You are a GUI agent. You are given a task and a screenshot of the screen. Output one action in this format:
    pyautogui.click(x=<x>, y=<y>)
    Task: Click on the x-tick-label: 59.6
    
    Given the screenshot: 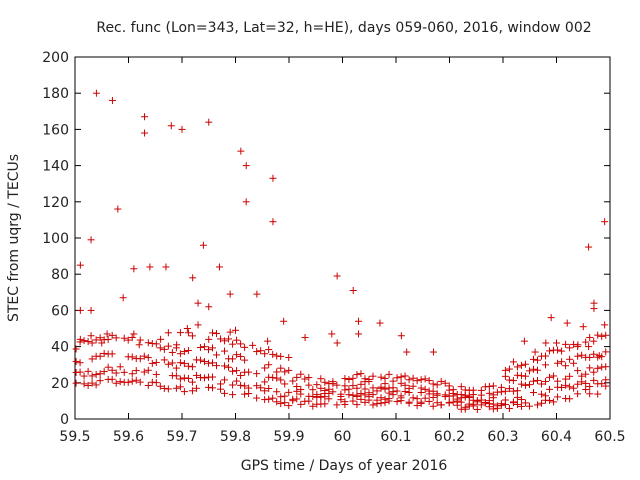 What is the action you would take?
    pyautogui.click(x=128, y=437)
    